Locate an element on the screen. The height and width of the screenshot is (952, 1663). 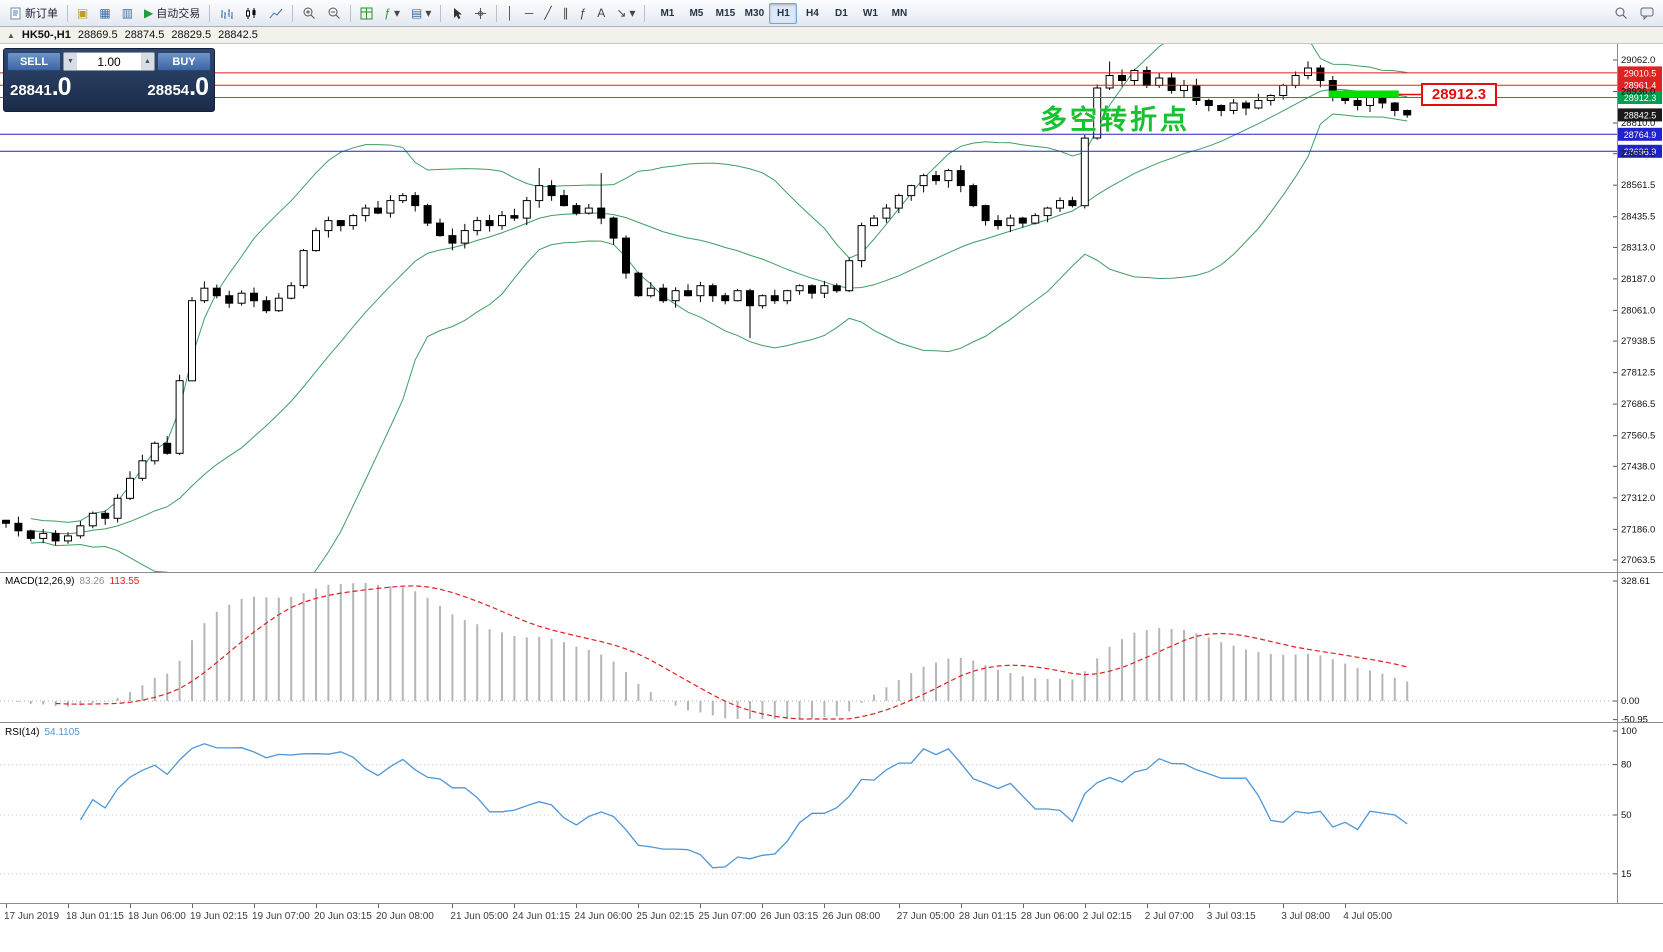
templates-button: ▤ ▾ is located at coordinates (421, 13).